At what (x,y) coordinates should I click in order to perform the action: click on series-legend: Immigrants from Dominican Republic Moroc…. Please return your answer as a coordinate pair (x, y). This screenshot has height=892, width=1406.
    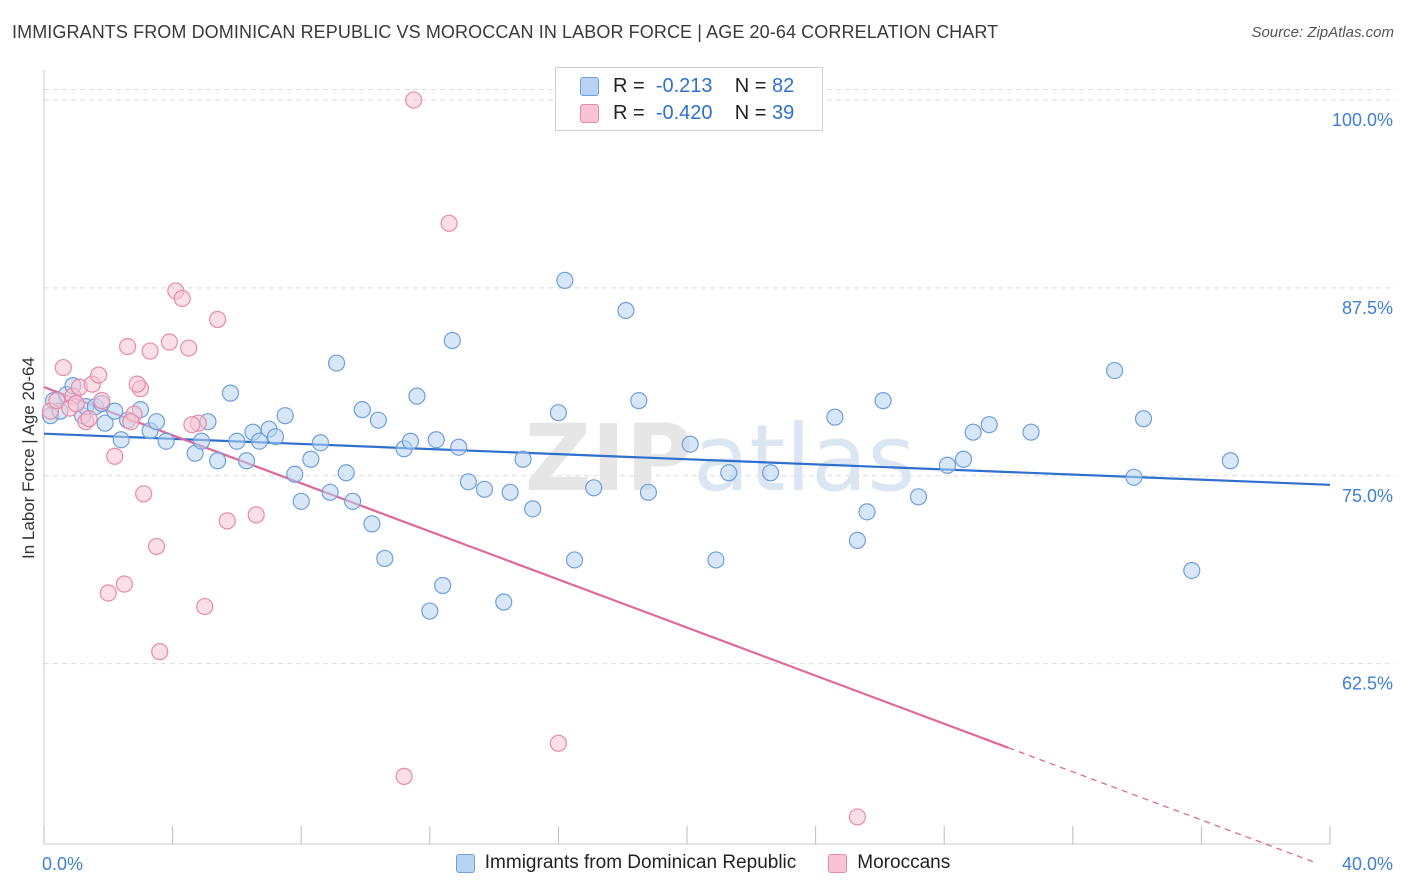
    Looking at the image, I should click on (703, 863).